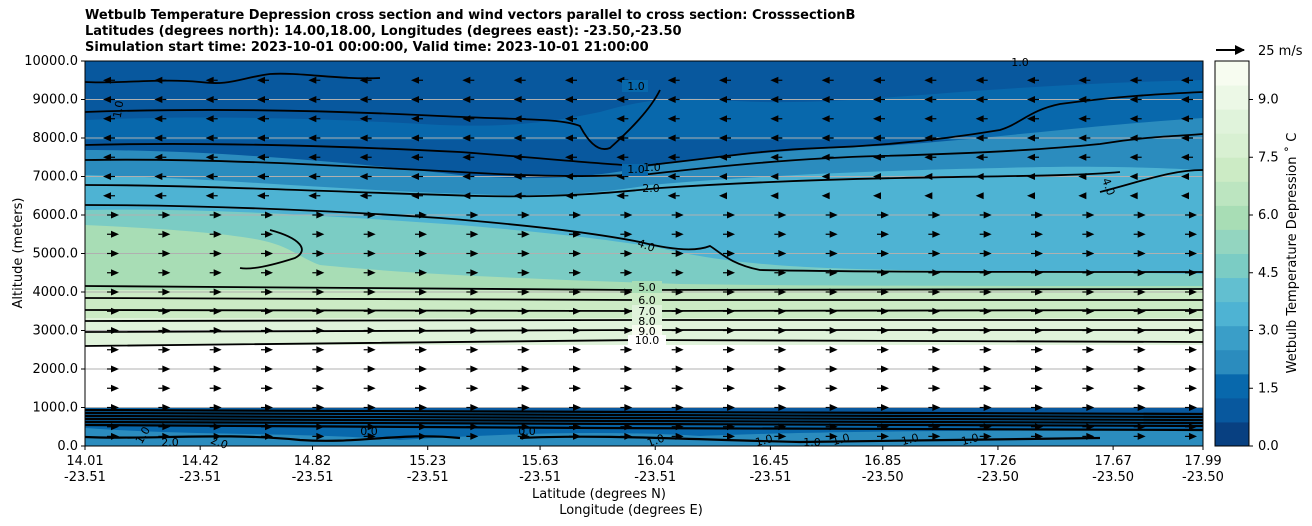 The image size is (1312, 526). I want to click on y-tick-label: 1000.0, so click(56, 408).